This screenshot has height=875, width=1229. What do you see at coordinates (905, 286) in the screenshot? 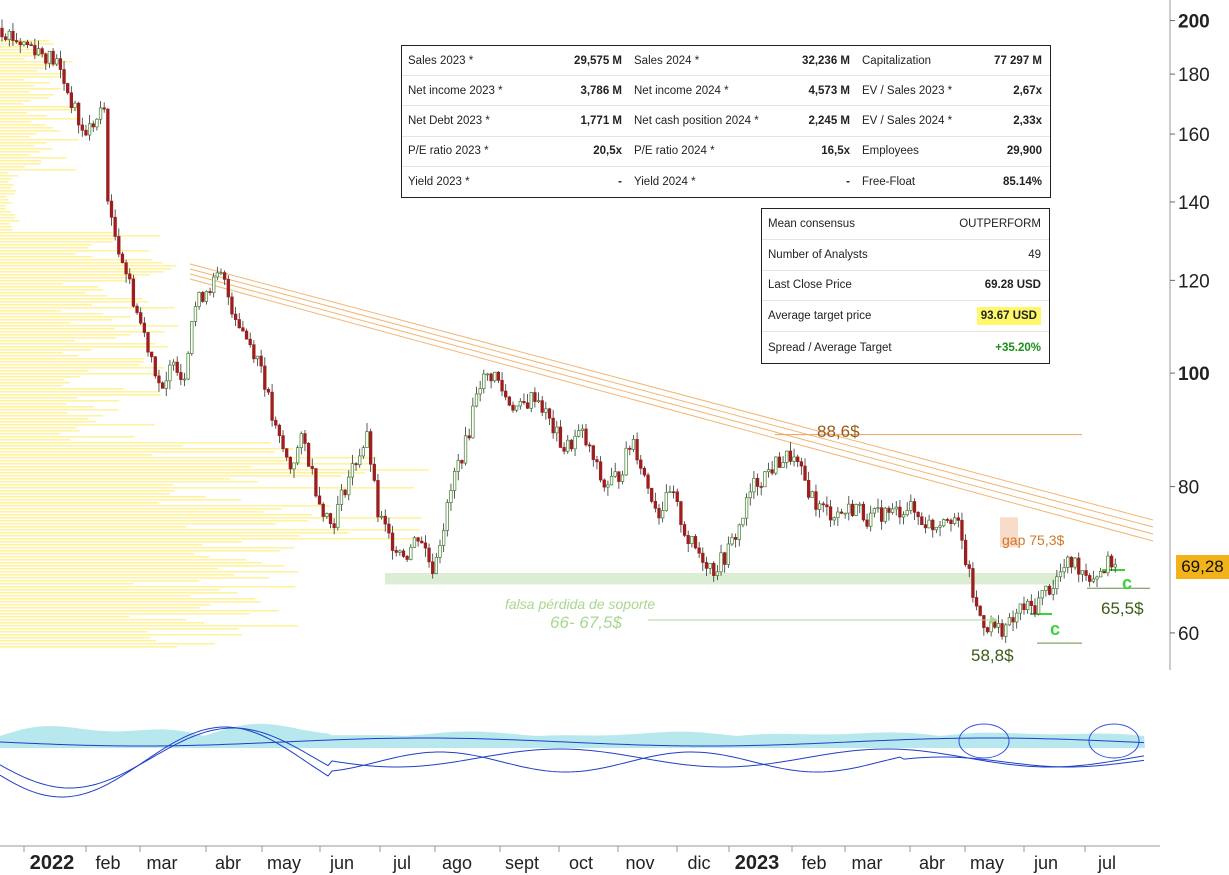
I see `table-row: Last Close Price 69.28 USD` at bounding box center [905, 286].